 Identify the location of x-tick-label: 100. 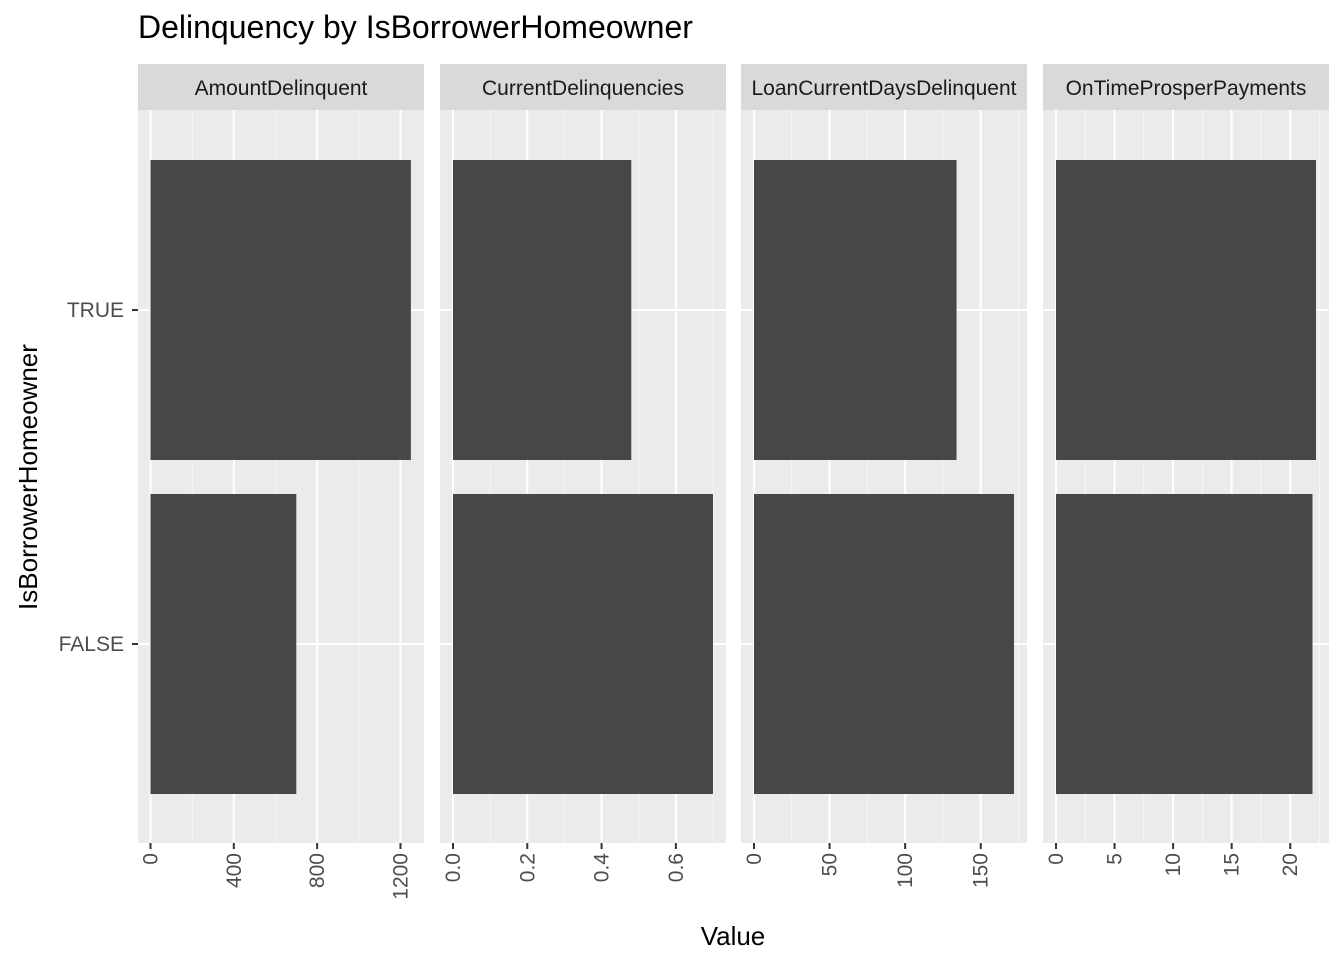
(905, 870).